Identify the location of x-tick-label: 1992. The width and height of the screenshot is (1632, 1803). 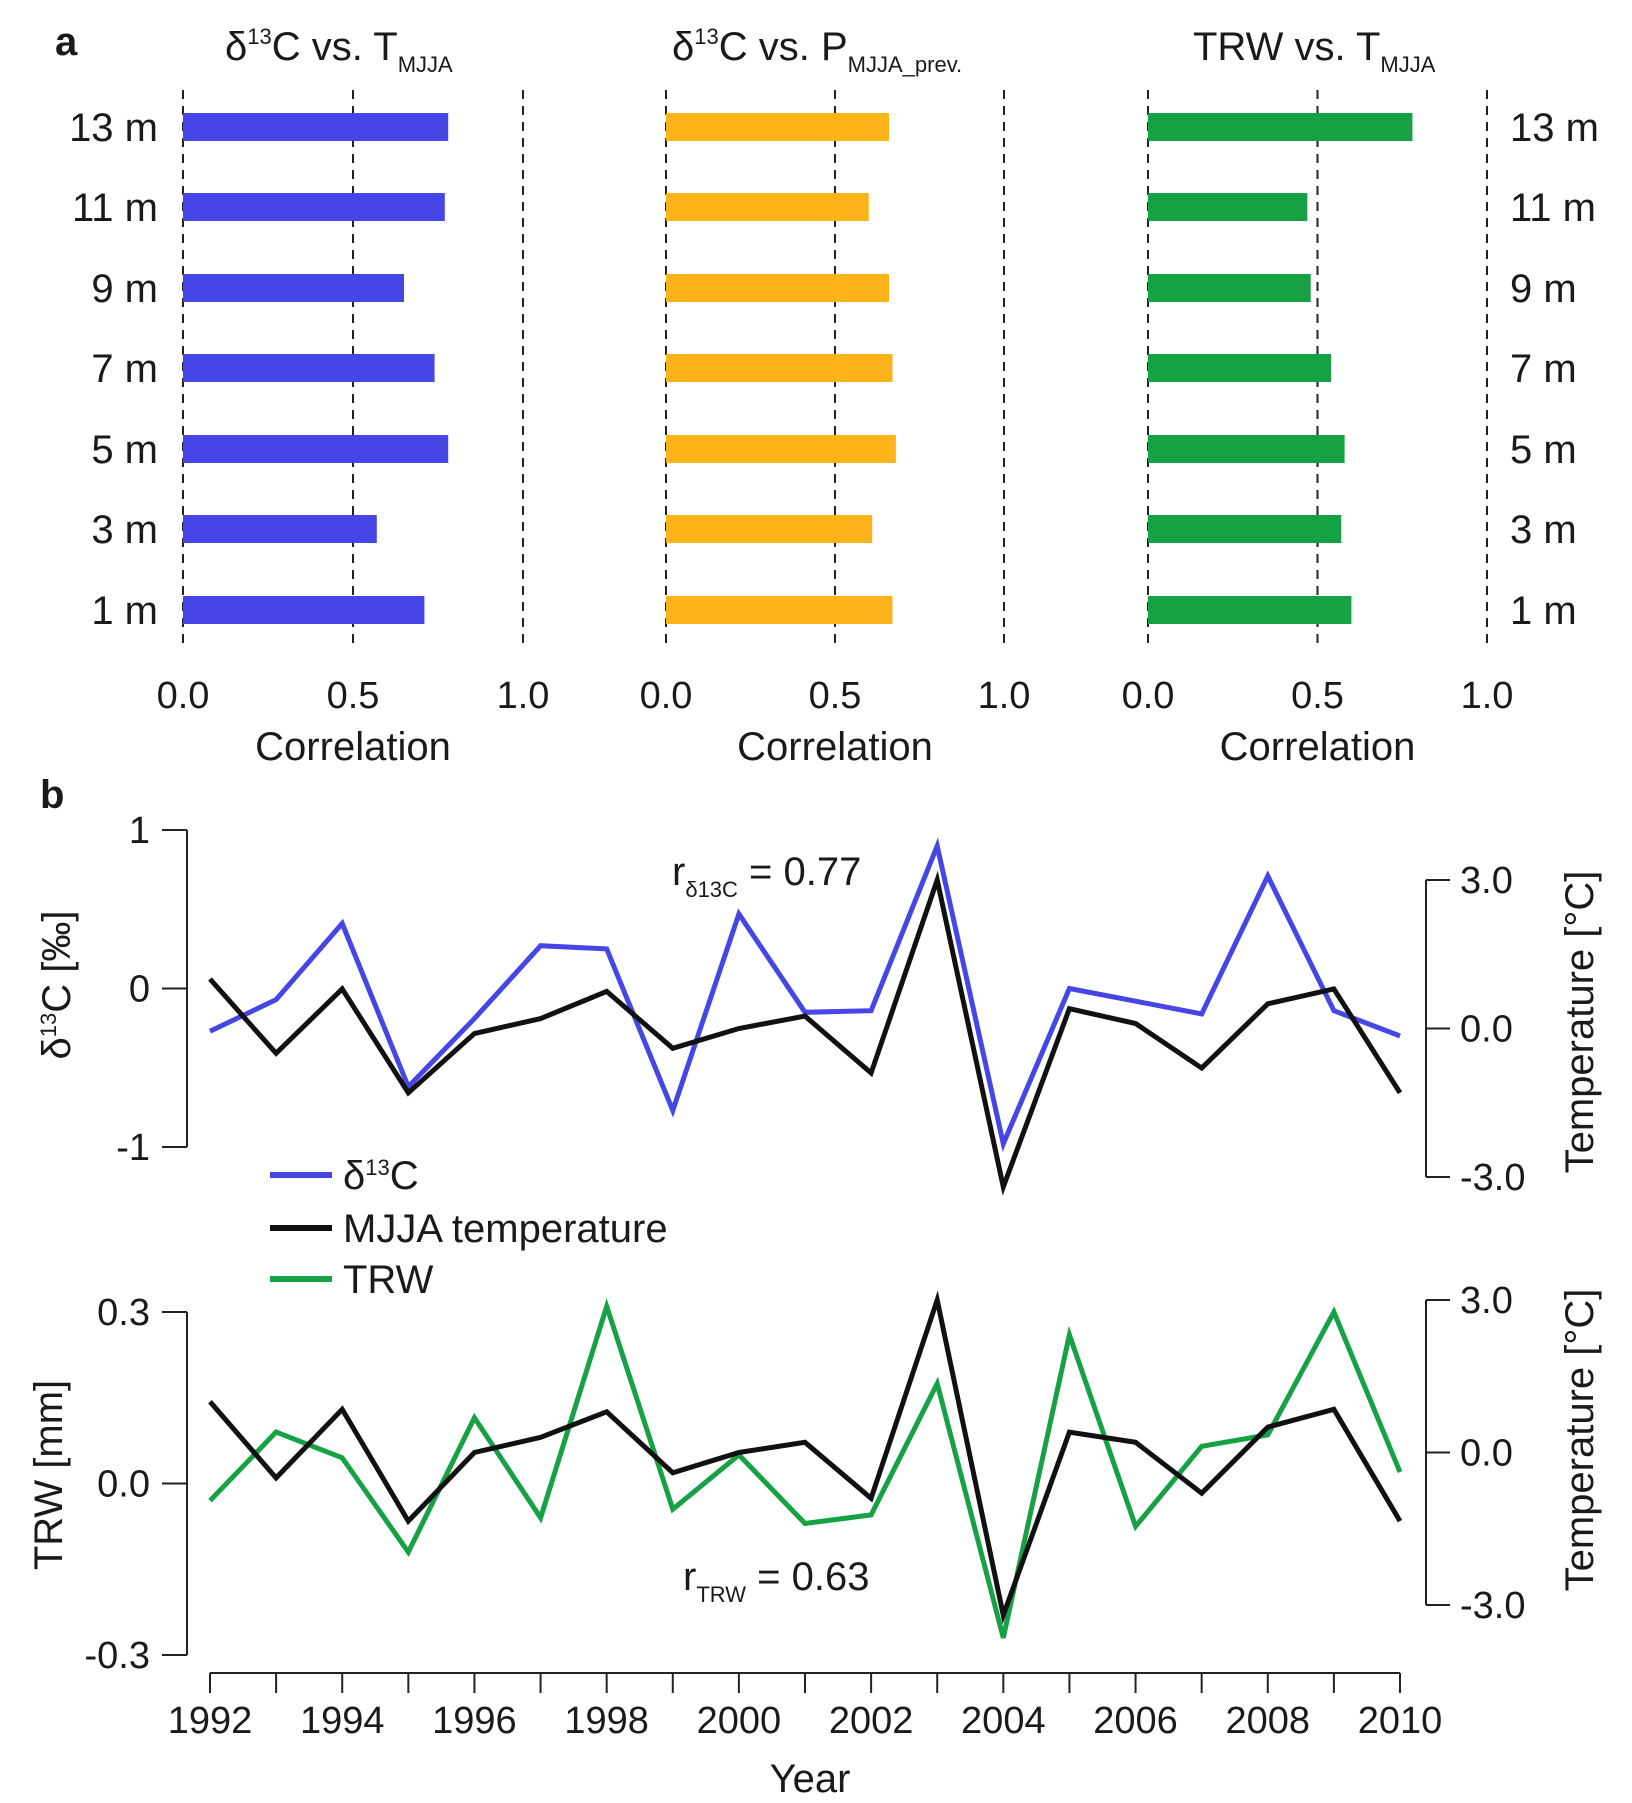
(210, 1721).